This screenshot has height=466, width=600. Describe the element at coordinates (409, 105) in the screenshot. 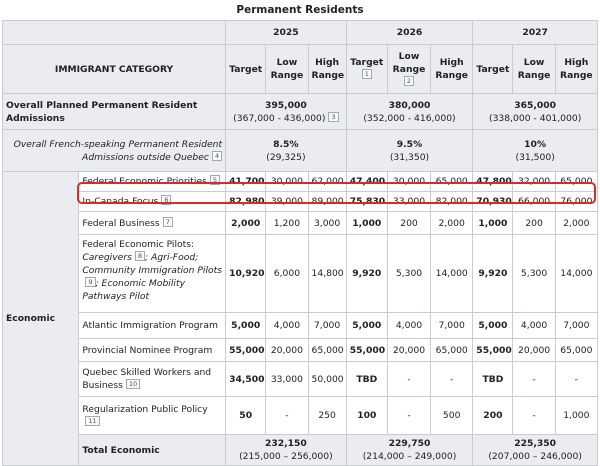

I see `aggregate-total: 380,000` at that location.